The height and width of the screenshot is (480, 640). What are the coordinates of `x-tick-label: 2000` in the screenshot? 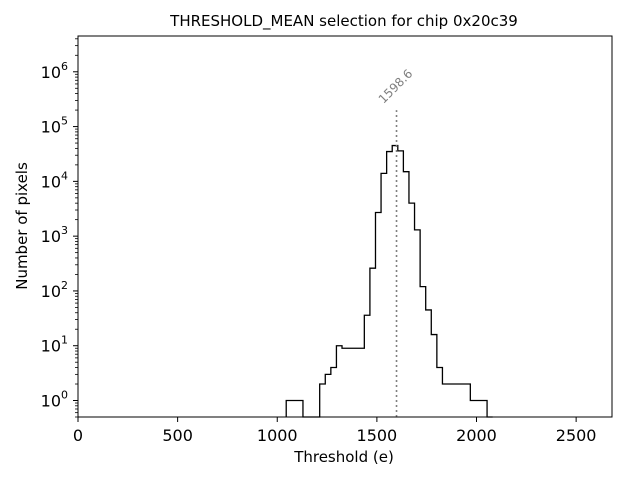 It's located at (476, 435).